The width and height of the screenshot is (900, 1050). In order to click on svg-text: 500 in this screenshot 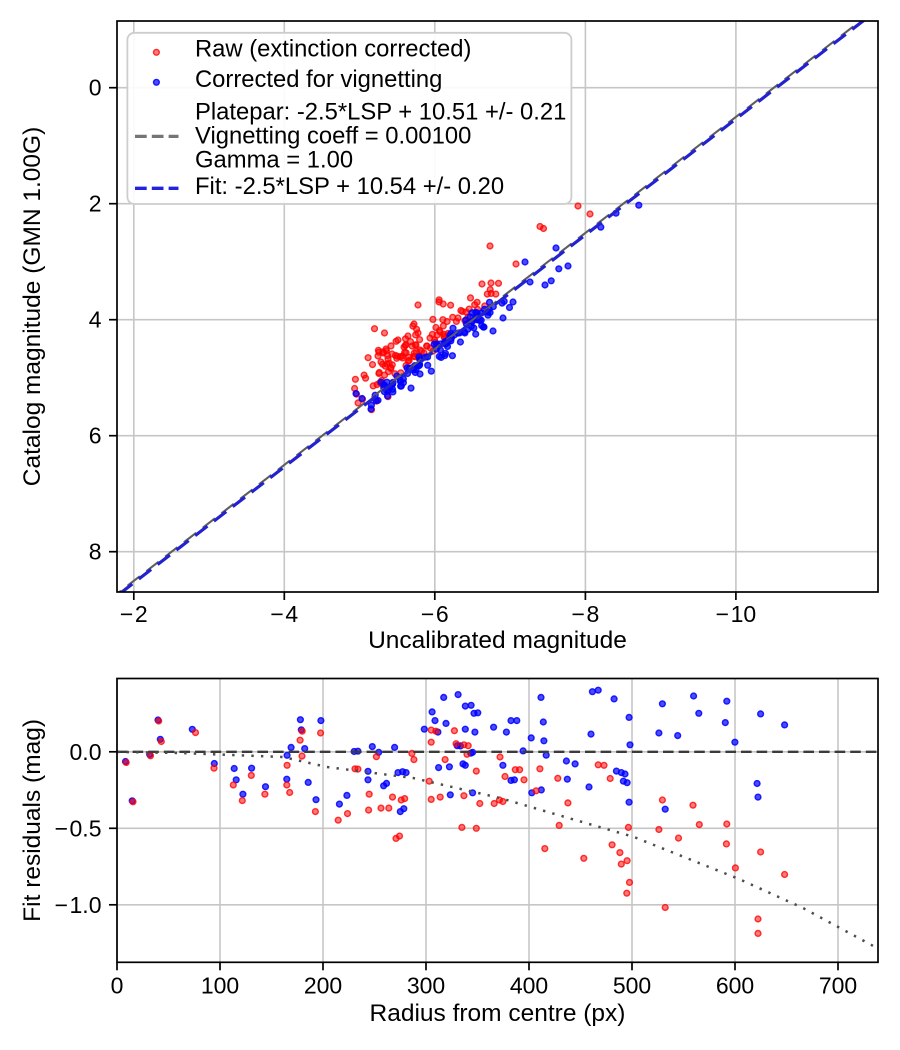, I will do `click(632, 985)`.